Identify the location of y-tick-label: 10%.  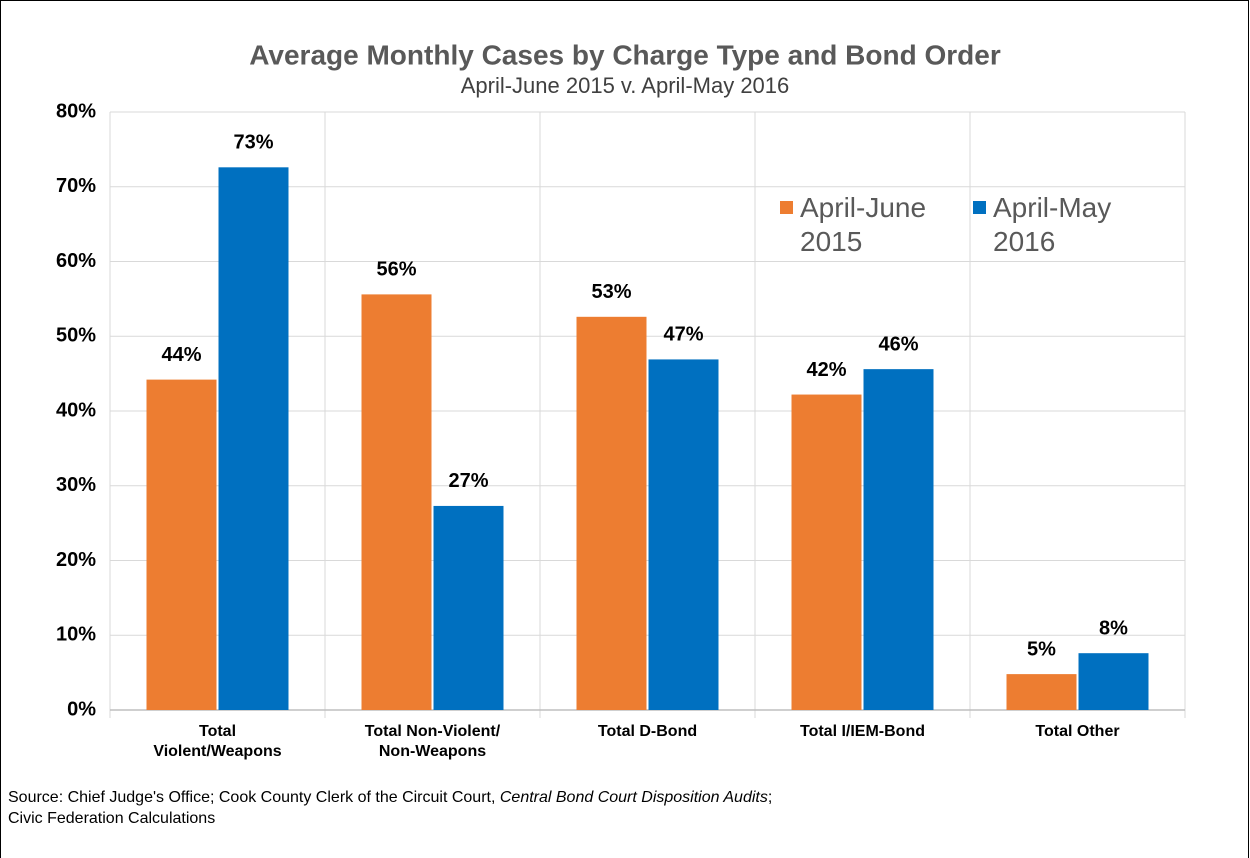
(76, 635).